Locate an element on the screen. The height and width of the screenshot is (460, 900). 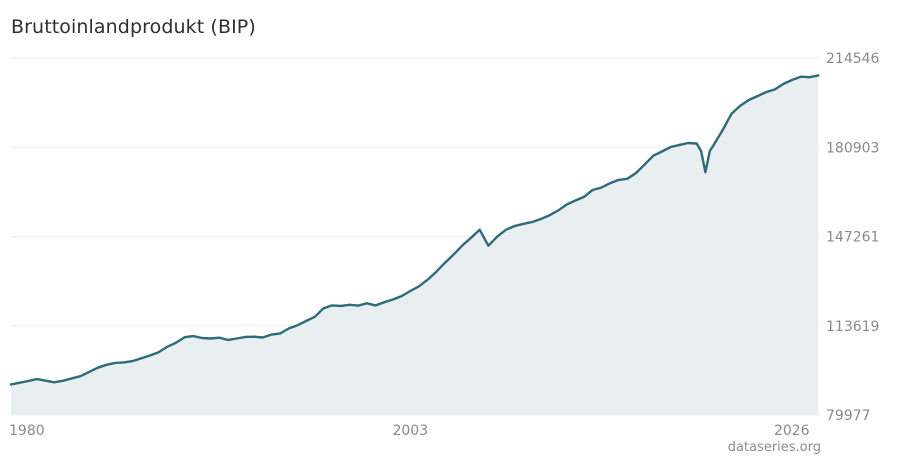
y-tick-label: 113619 is located at coordinates (852, 327).